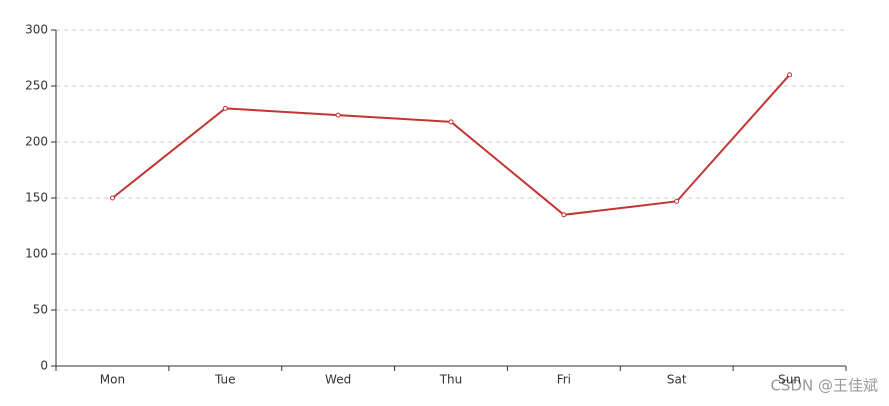  Describe the element at coordinates (564, 380) in the screenshot. I see `x-tick-label: Fri` at that location.